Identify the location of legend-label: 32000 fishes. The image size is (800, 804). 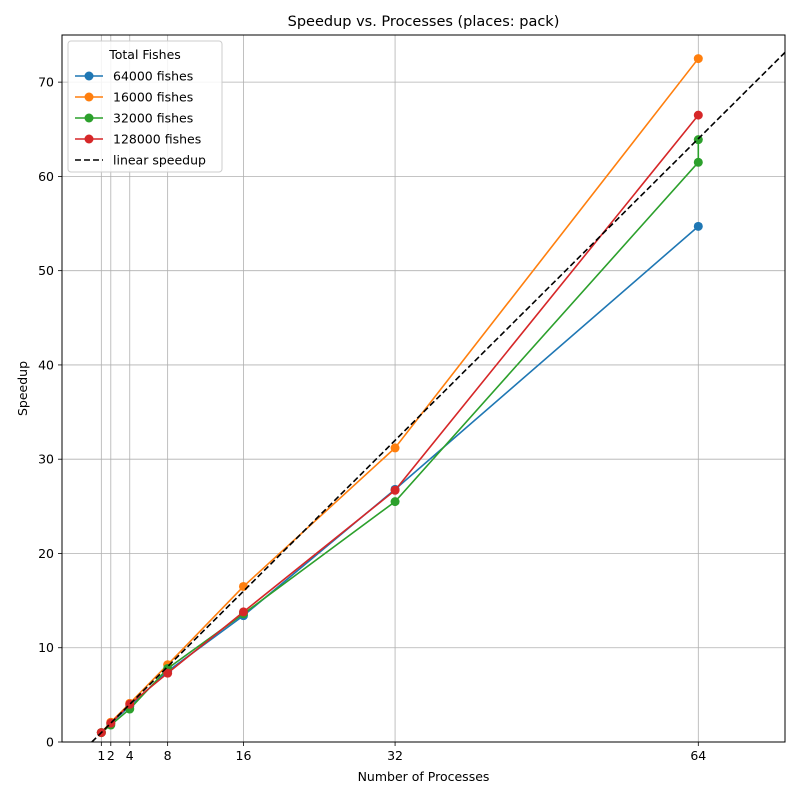
(153, 118).